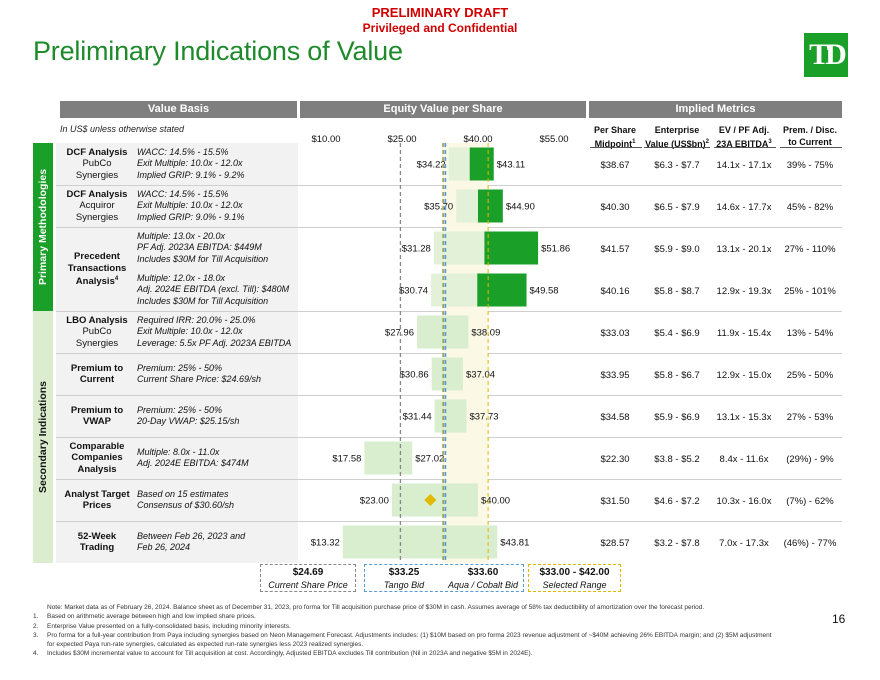 The image size is (880, 680). I want to click on axis-tick-label: $40.00, so click(478, 139).